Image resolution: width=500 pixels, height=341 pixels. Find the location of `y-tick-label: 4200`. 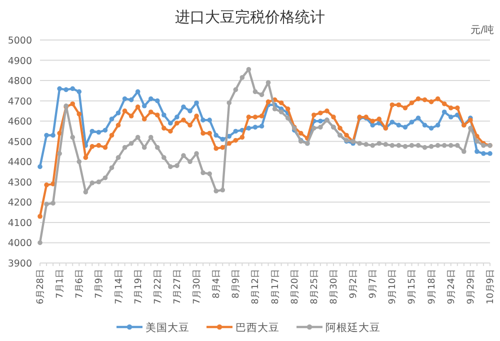

y-tick-label: 4200 is located at coordinates (20, 203).